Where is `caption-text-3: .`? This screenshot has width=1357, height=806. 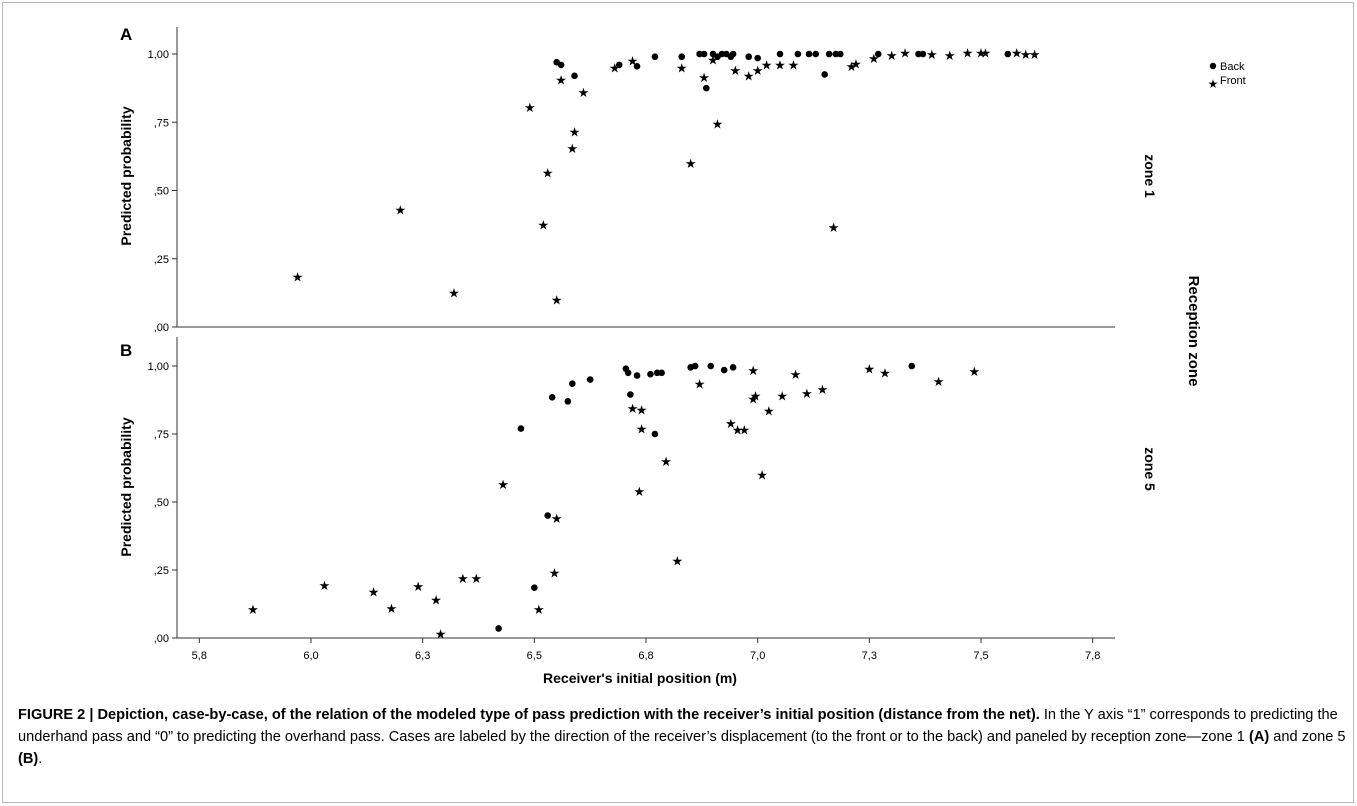
caption-text-3: . is located at coordinates (40, 759).